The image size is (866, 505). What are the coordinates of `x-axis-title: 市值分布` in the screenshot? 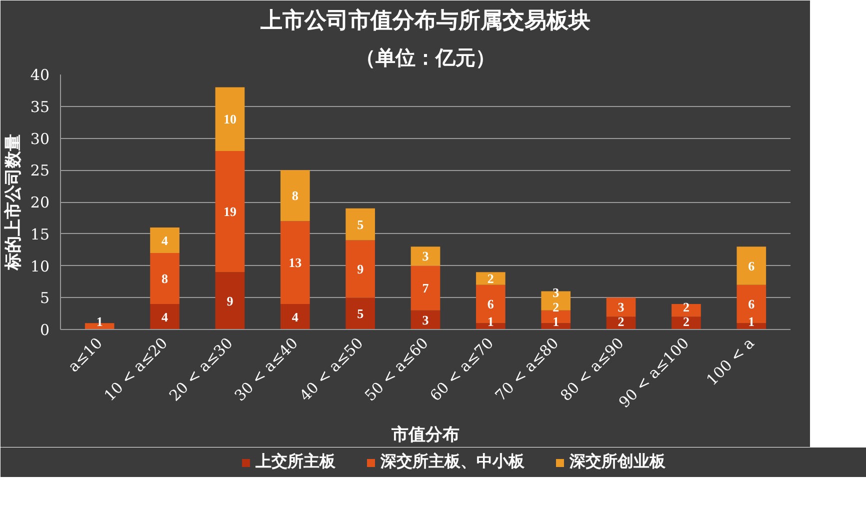 It's located at (425, 434).